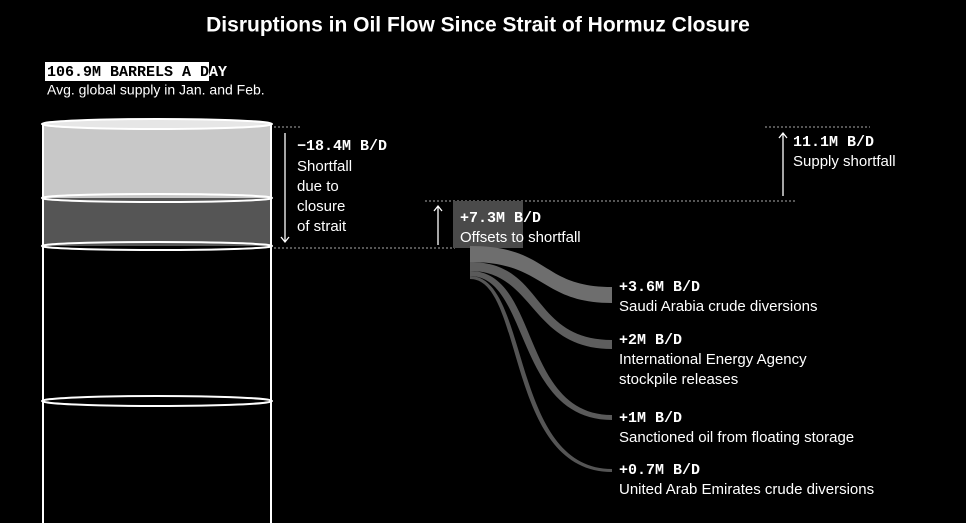 This screenshot has height=523, width=966. I want to click on label: Saudi Arabia crude diversions, so click(718, 306).